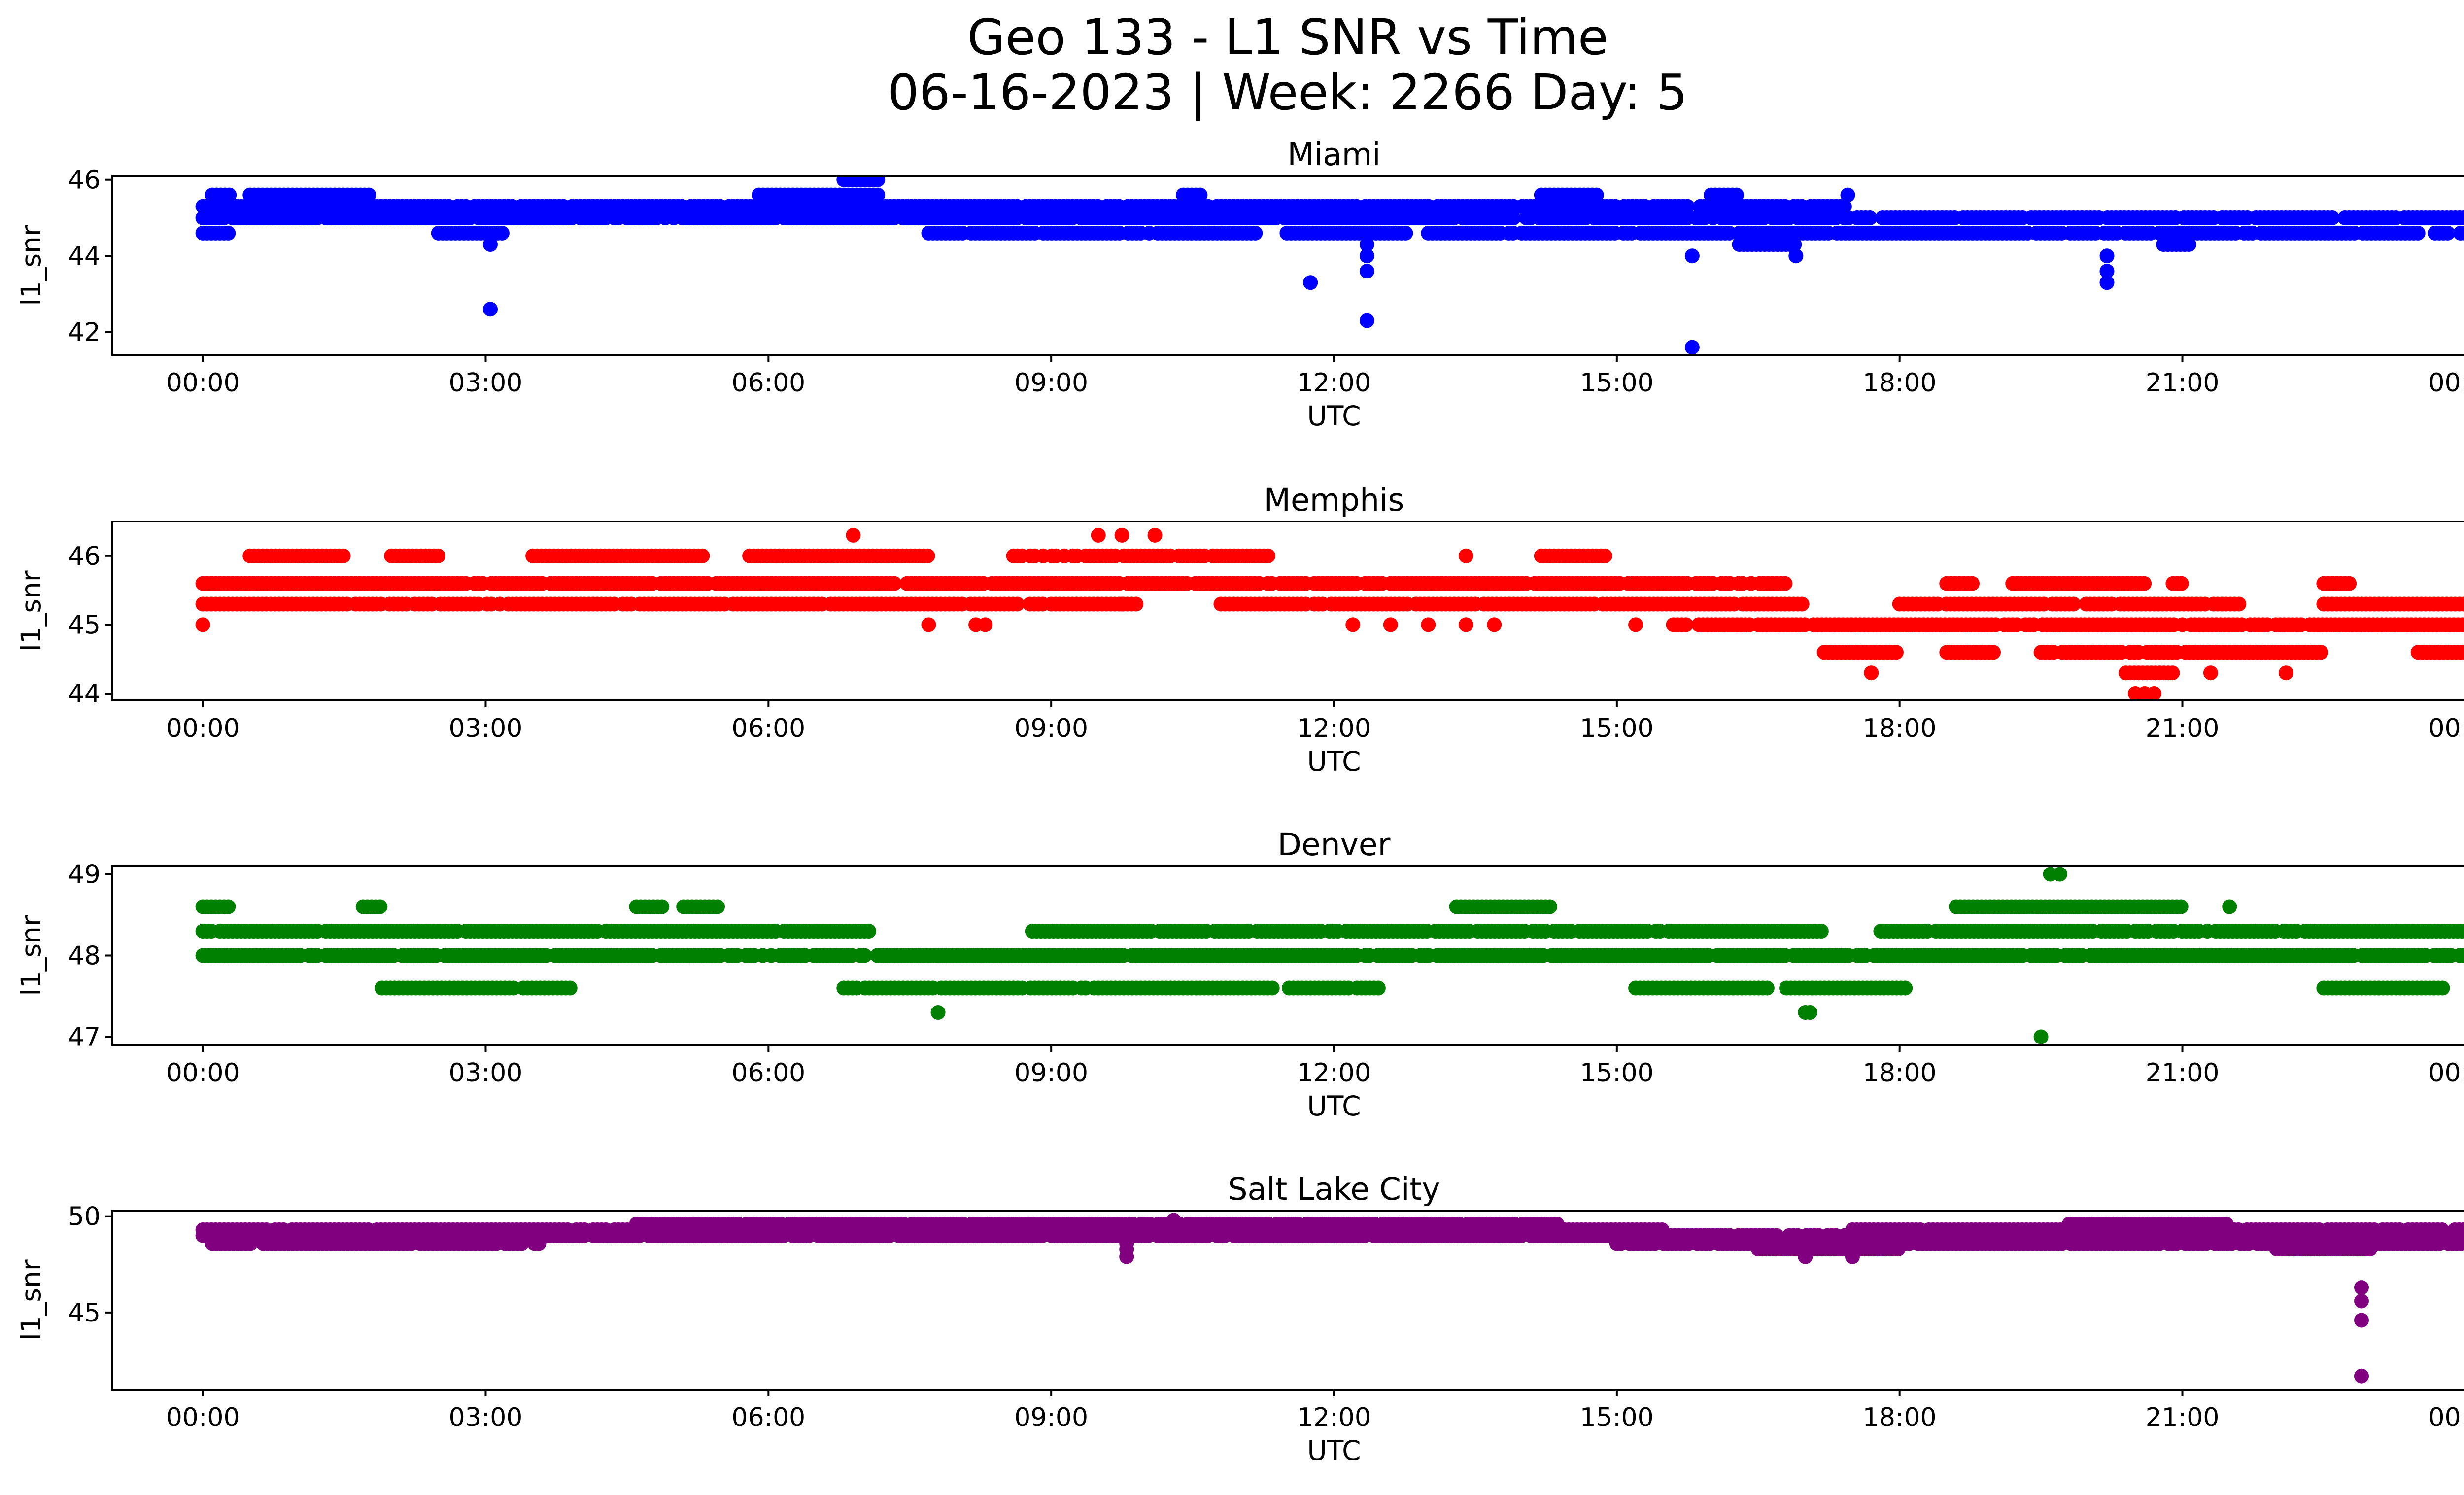 The width and height of the screenshot is (2464, 1495). Describe the element at coordinates (1334, 1189) in the screenshot. I see `subplot-title: Salt Lake City` at that location.